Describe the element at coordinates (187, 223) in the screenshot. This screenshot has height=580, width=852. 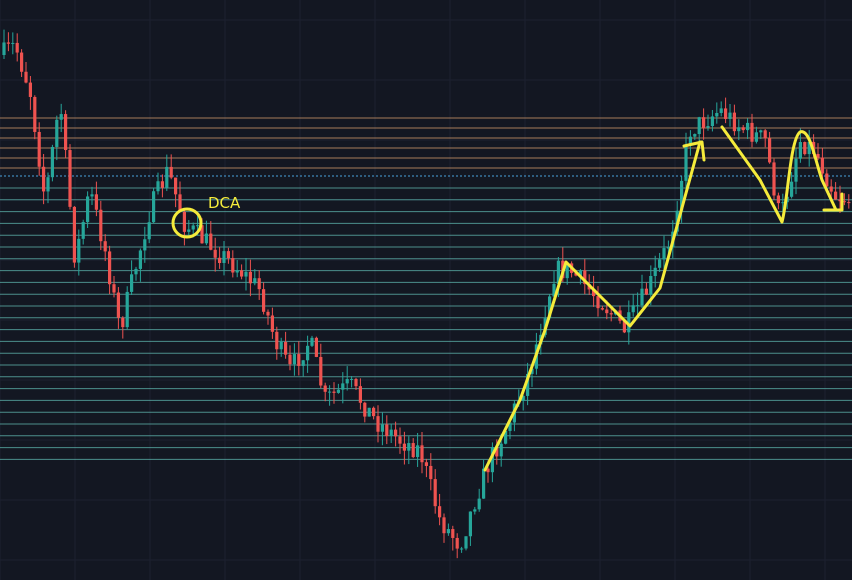
I see `dca-circle` at that location.